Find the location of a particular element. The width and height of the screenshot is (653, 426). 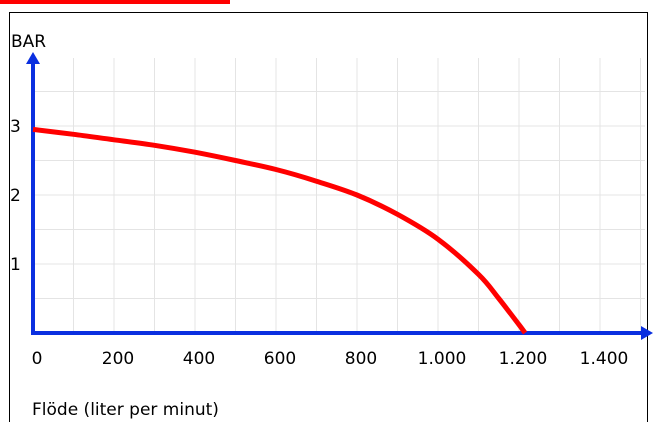

x-tick-label: 800 is located at coordinates (361, 359).